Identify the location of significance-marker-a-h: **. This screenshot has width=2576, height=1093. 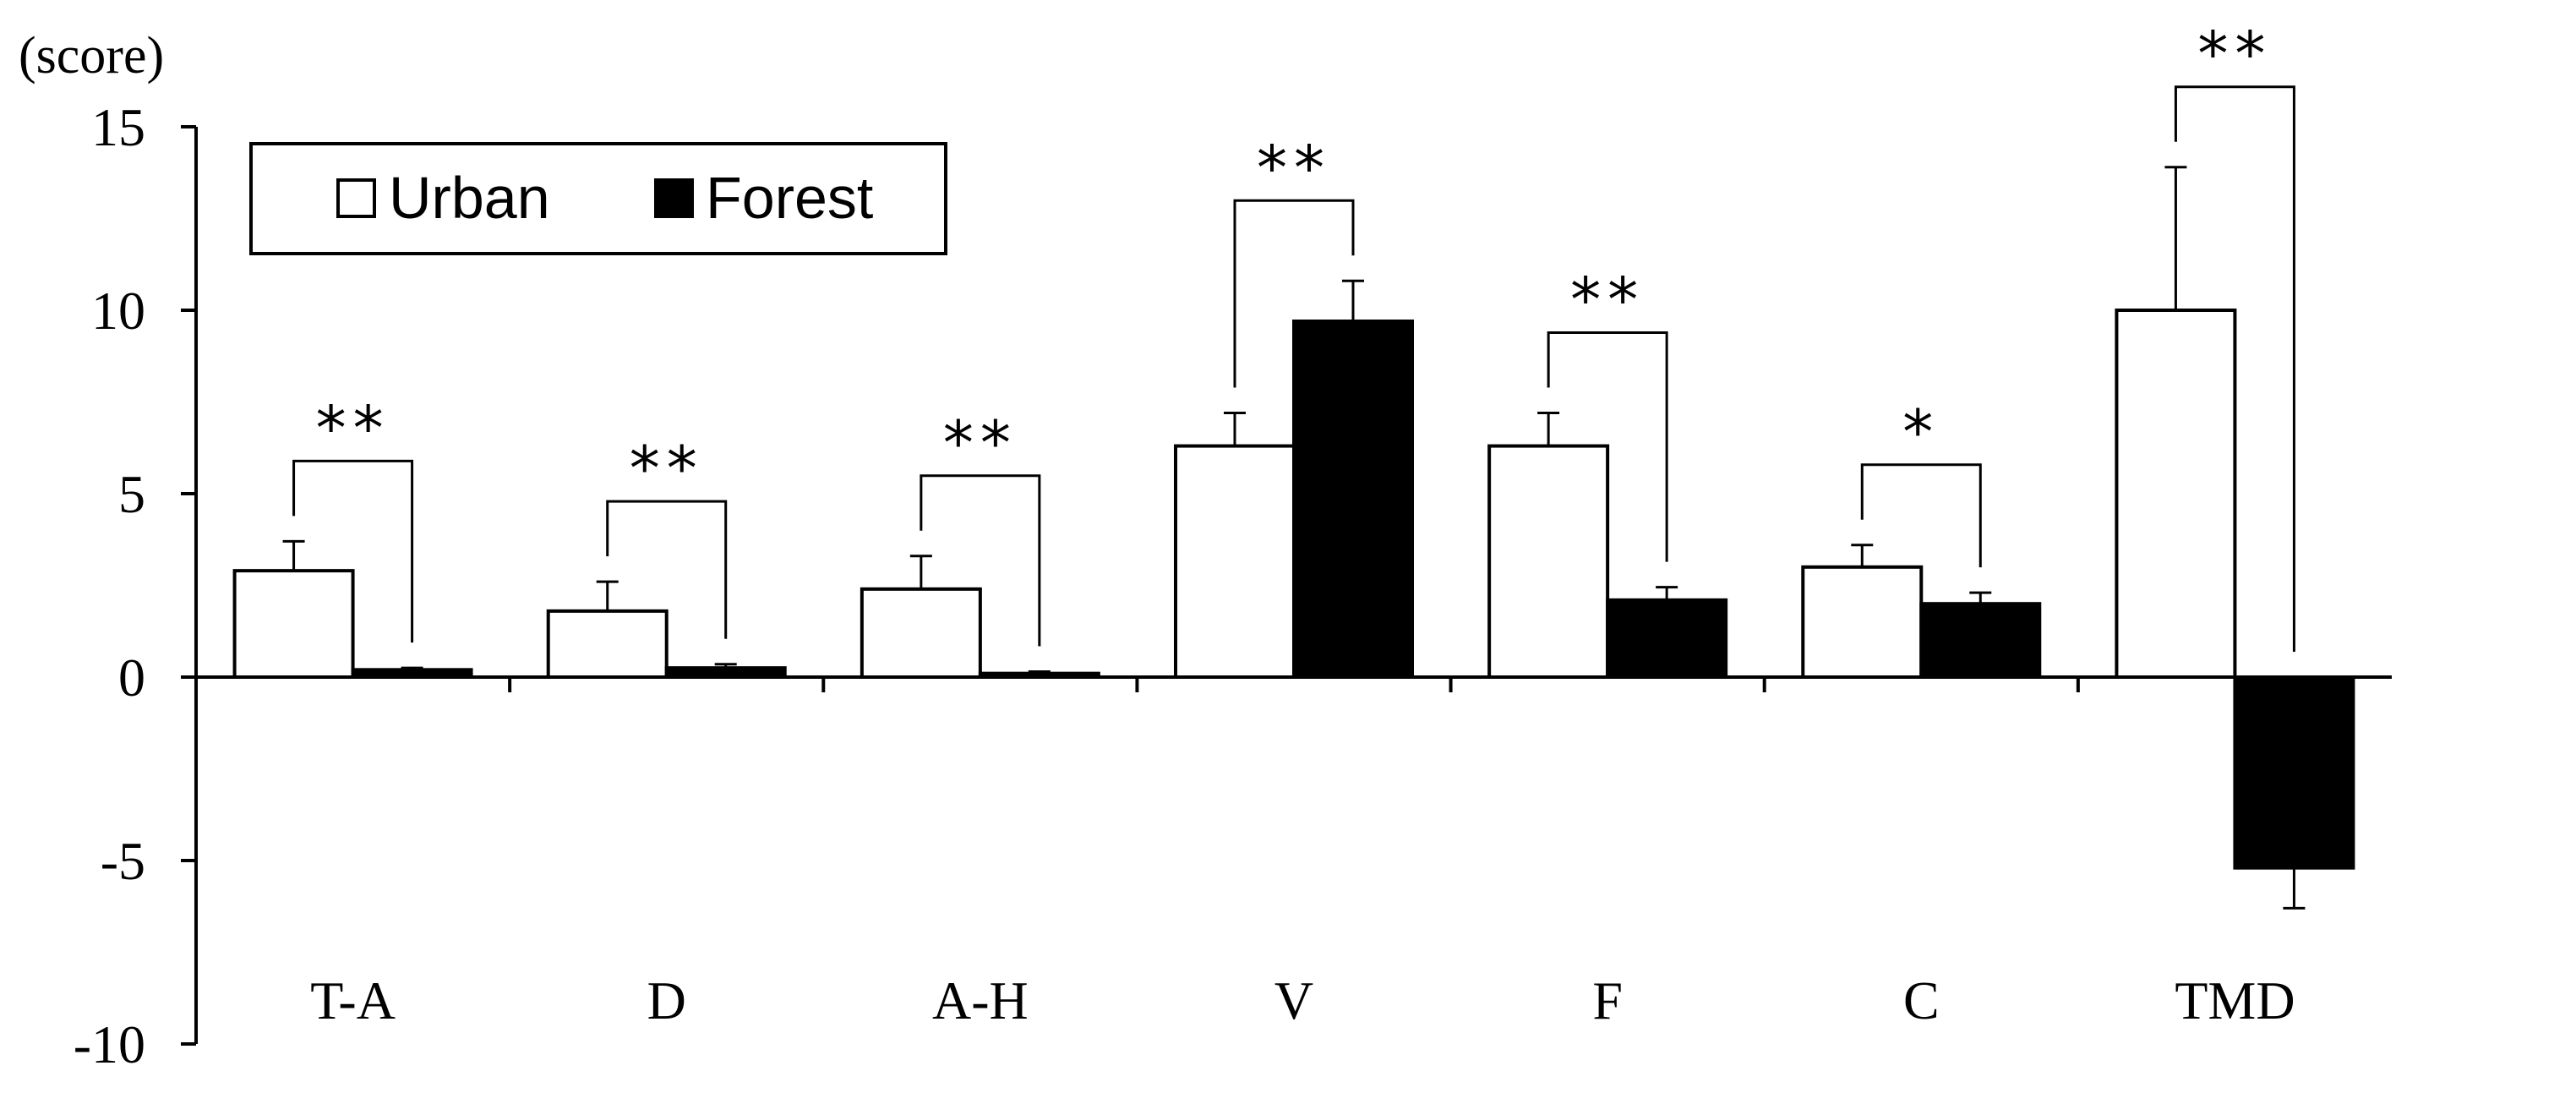
(980, 442).